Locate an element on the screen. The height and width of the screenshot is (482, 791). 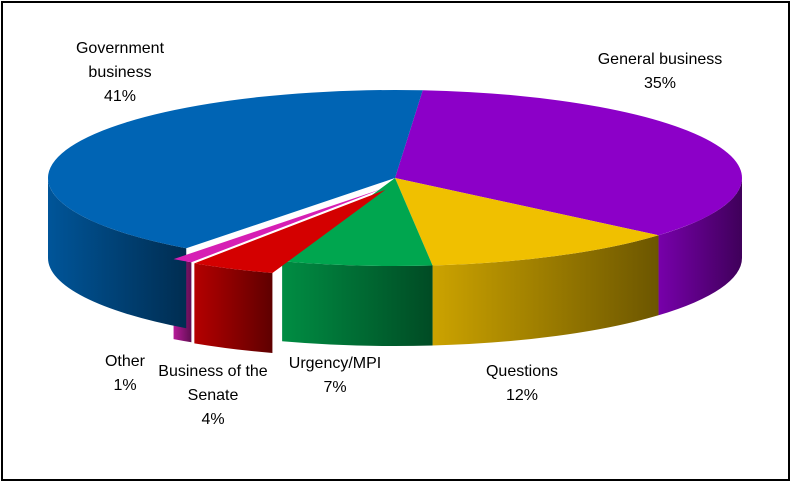
category-label: Urgency/MPI is located at coordinates (335, 363).